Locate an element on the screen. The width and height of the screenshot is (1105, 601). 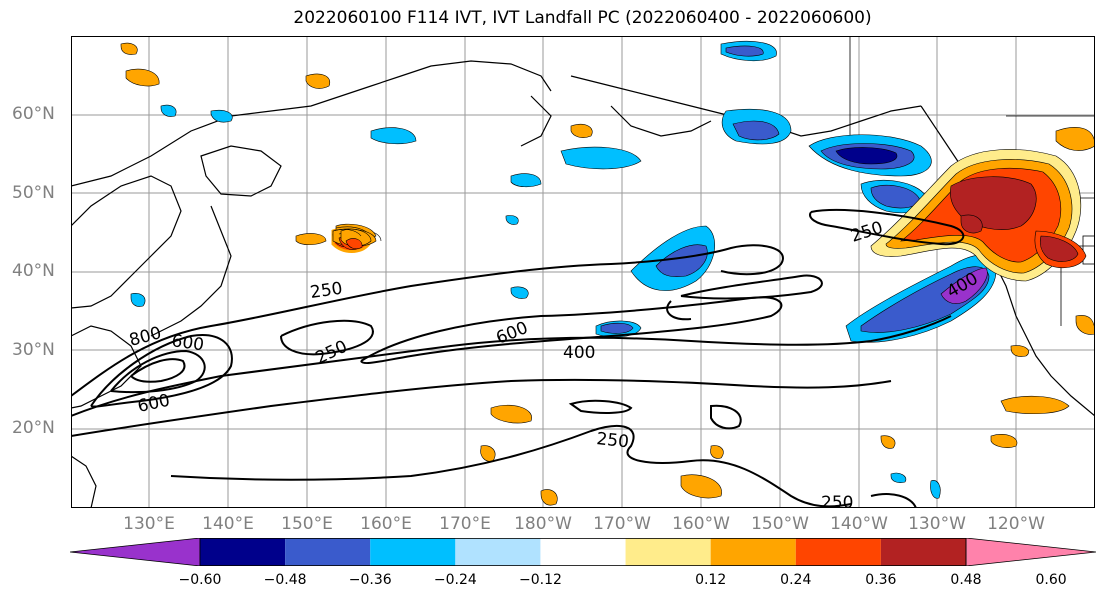
lat-label: 40°N is located at coordinates (33, 271).